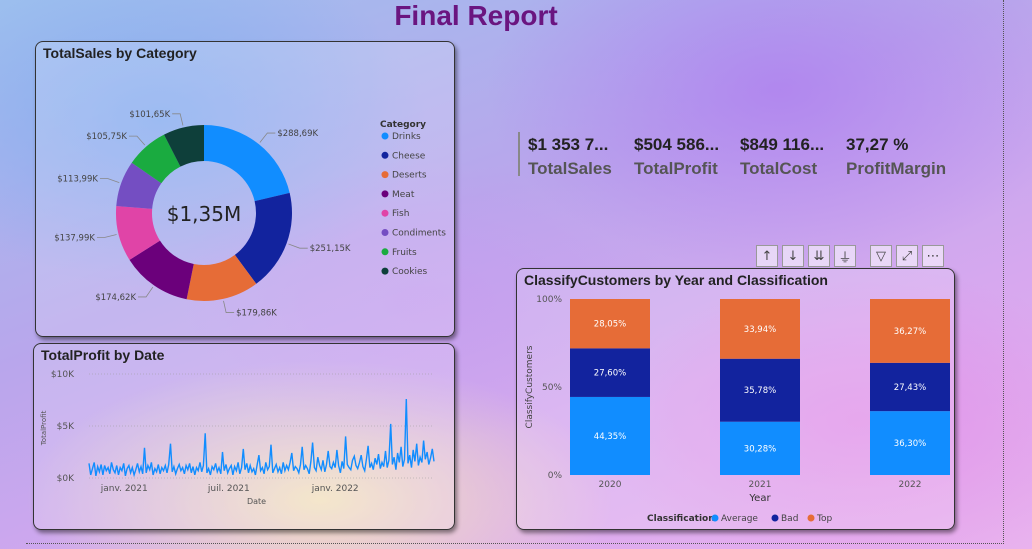 The image size is (1032, 549). I want to click on donut-value-label: $288,69K, so click(297, 134).